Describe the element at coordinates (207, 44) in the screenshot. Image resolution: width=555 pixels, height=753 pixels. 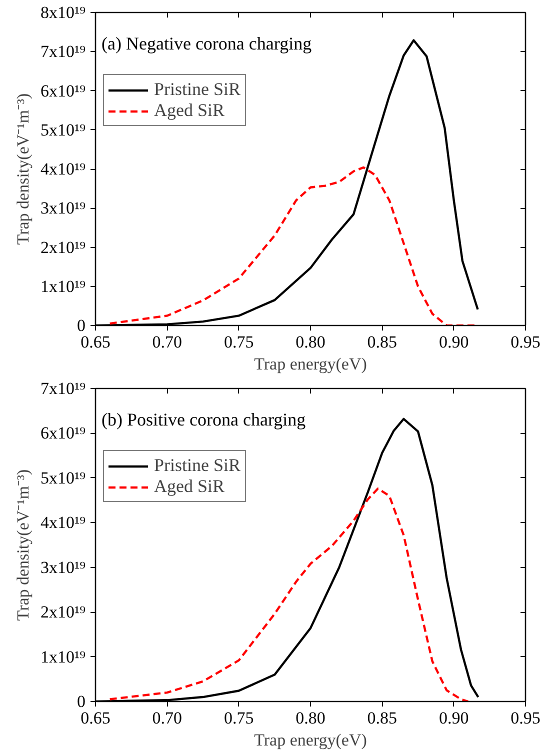
I see `text: (a) Negative corona charging` at that location.